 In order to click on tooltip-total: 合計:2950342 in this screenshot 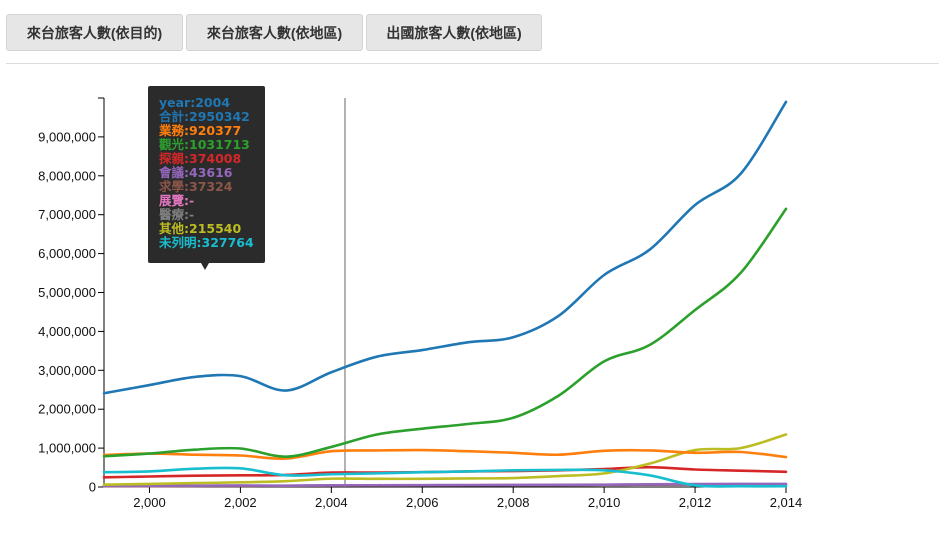, I will do `click(204, 116)`.